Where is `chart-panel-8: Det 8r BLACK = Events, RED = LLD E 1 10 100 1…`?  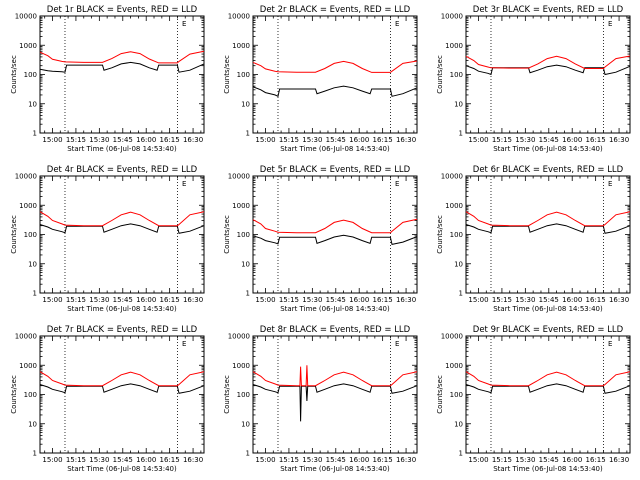
chart-panel-8: Det 8r BLACK = Events, RED = LLD E 1 10 100 1… is located at coordinates (320, 399).